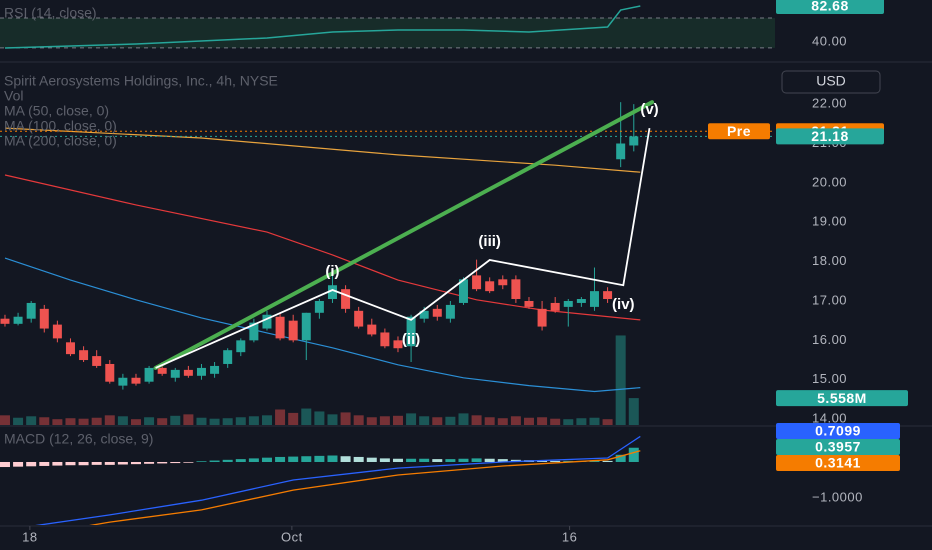 The height and width of the screenshot is (550, 932). I want to click on x-tick-label: Oct, so click(292, 536).